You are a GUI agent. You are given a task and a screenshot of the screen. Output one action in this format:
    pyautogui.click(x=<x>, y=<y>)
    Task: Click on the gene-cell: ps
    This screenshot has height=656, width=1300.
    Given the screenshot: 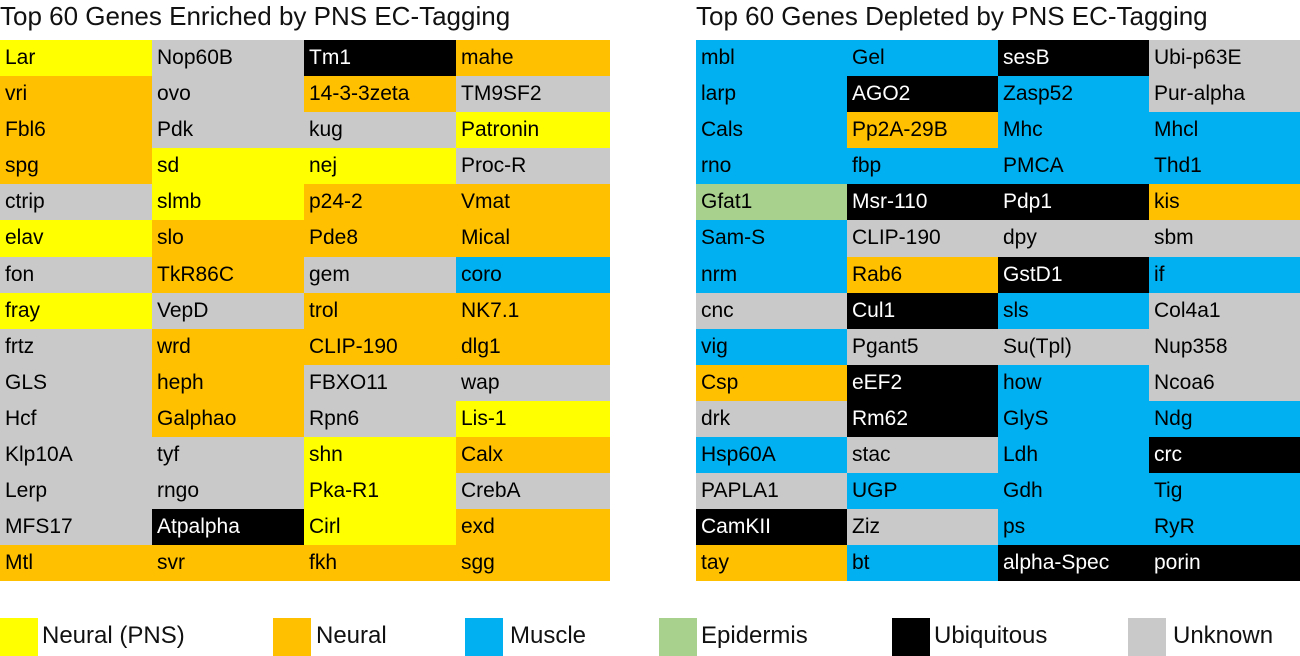 What is the action you would take?
    pyautogui.click(x=1073, y=527)
    